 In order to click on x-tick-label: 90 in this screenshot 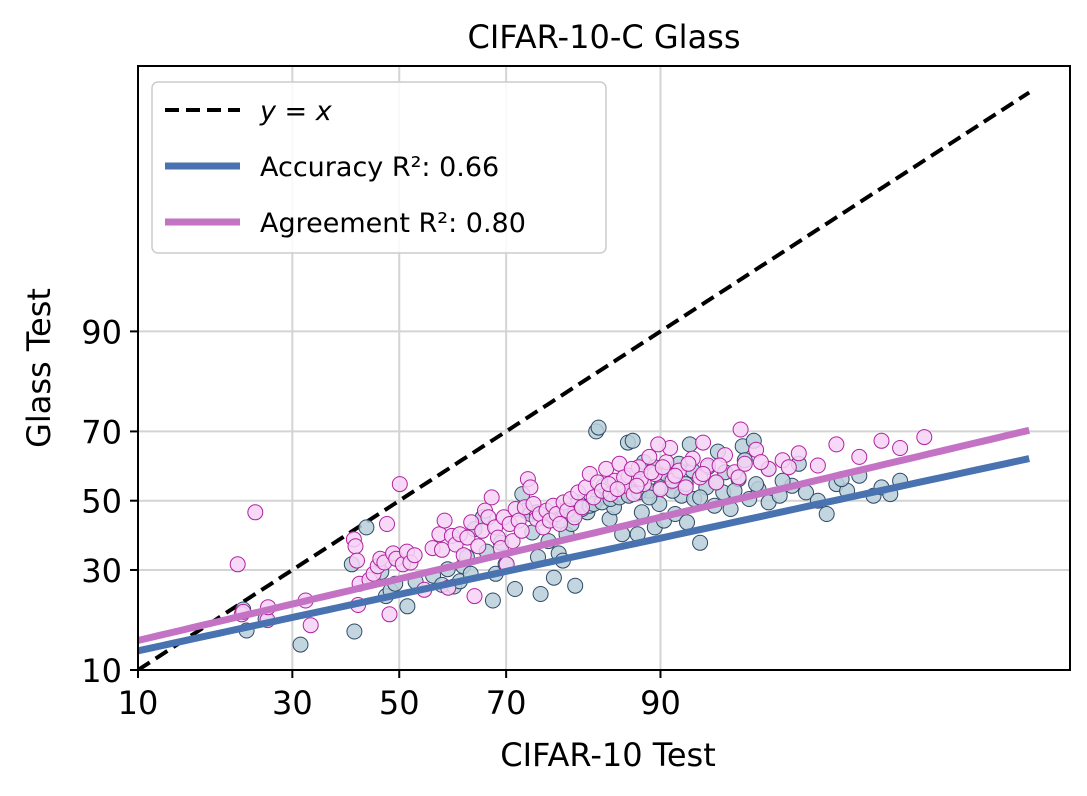, I will do `click(660, 703)`.